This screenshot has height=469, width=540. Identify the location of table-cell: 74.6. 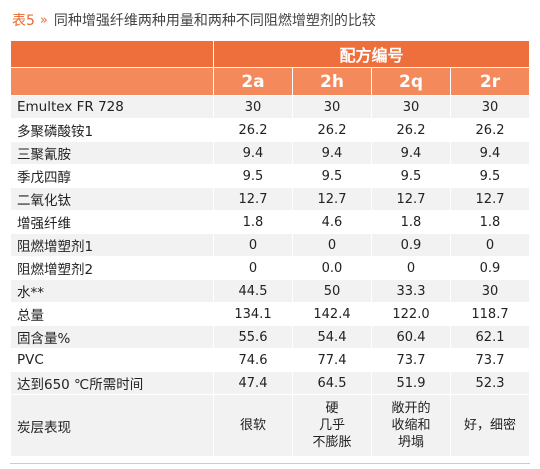
(253, 360).